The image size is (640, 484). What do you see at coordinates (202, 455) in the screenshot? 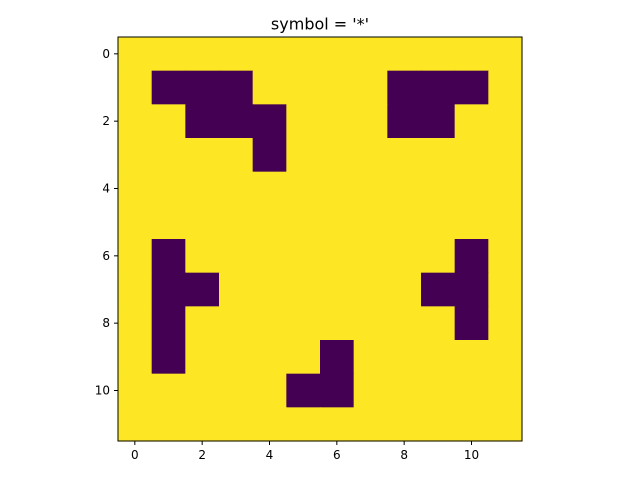
I see `x-tick-label: 2` at bounding box center [202, 455].